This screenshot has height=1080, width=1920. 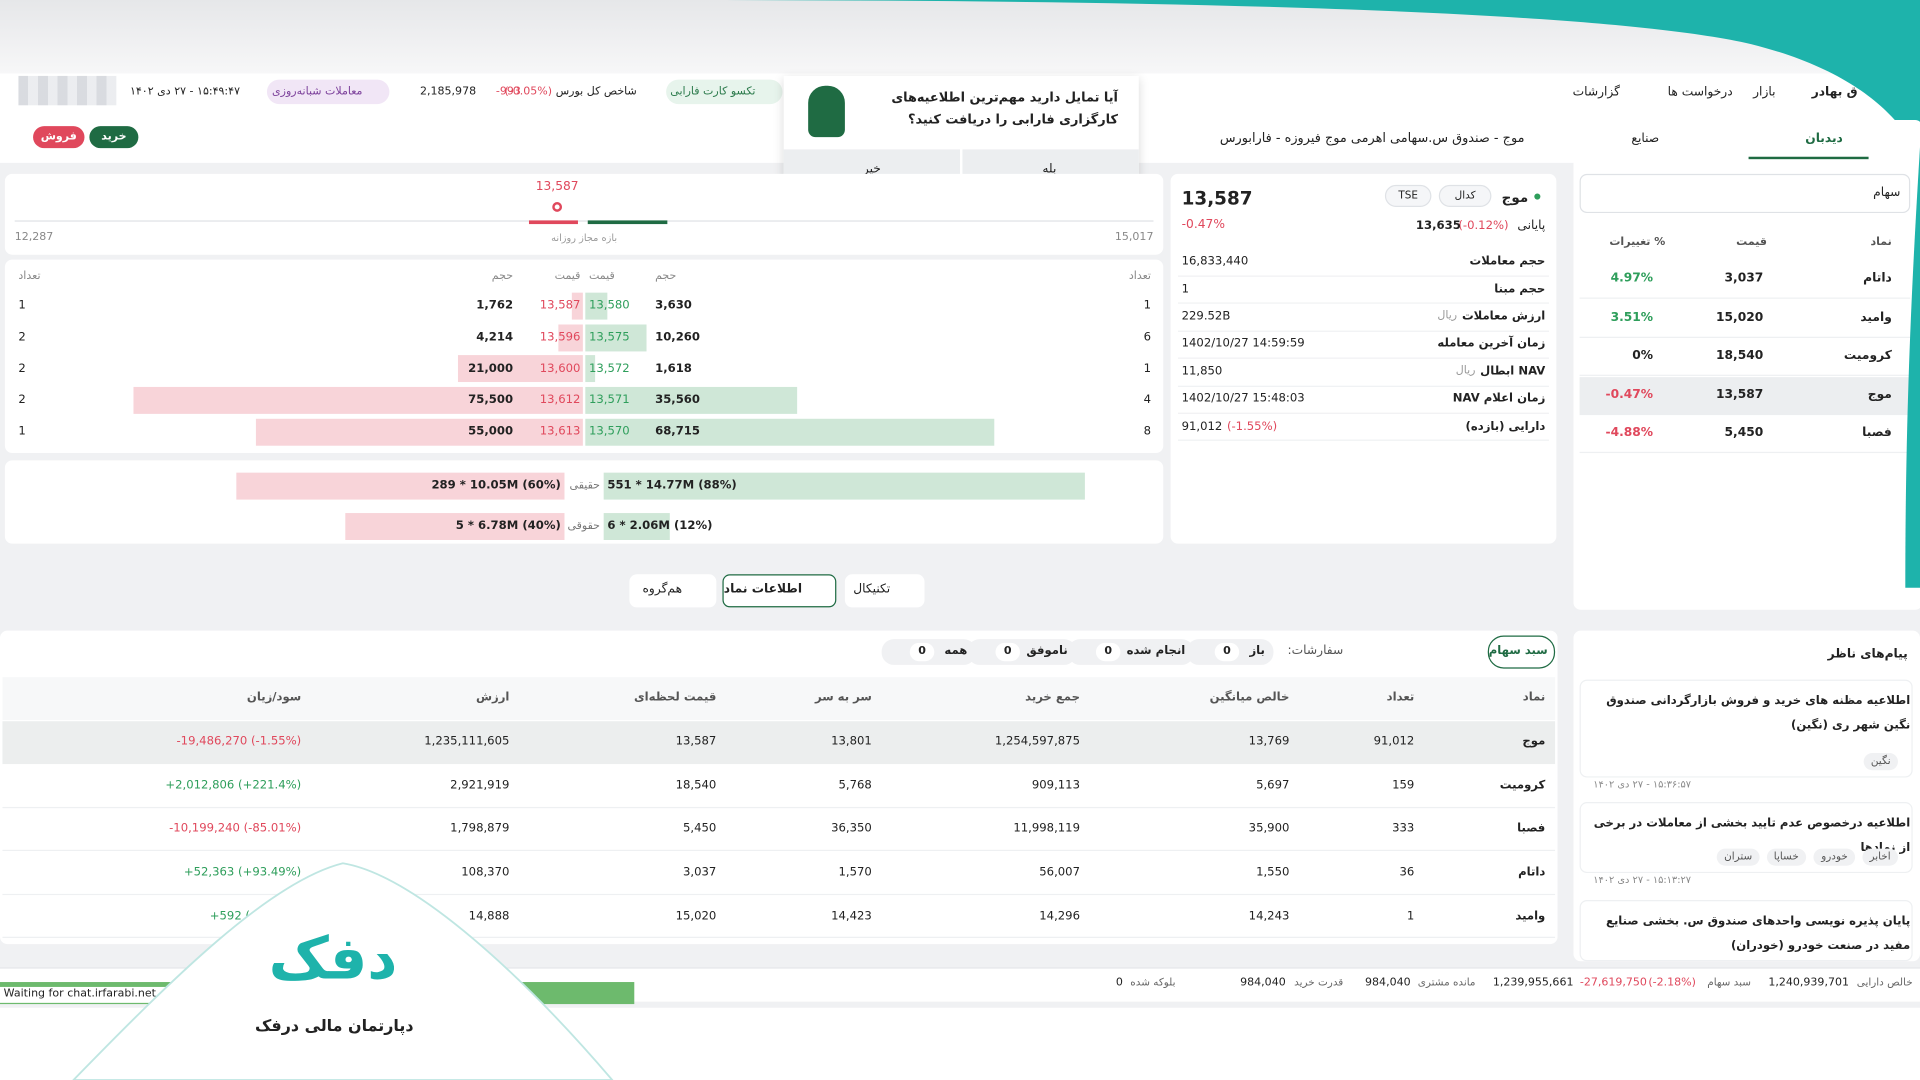 What do you see at coordinates (662, 589) in the screenshot?
I see `info-tab-label: هم‌گروه` at bounding box center [662, 589].